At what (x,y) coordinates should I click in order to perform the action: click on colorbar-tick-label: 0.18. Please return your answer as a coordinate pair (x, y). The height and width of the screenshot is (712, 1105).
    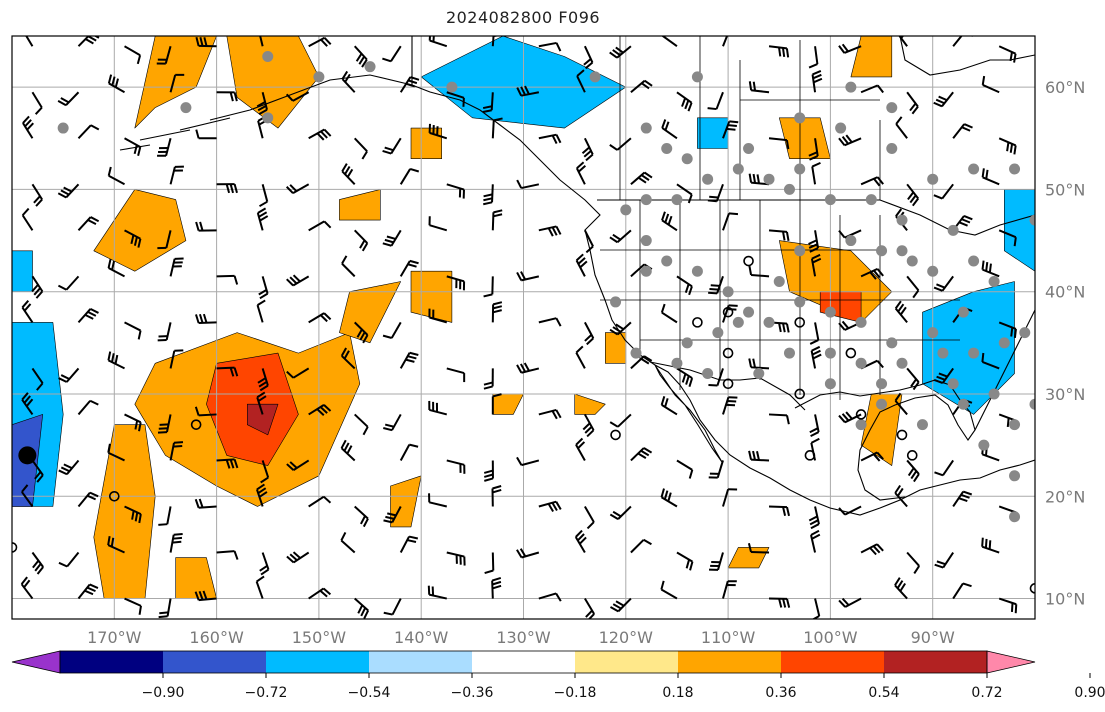
    Looking at the image, I should click on (677, 693).